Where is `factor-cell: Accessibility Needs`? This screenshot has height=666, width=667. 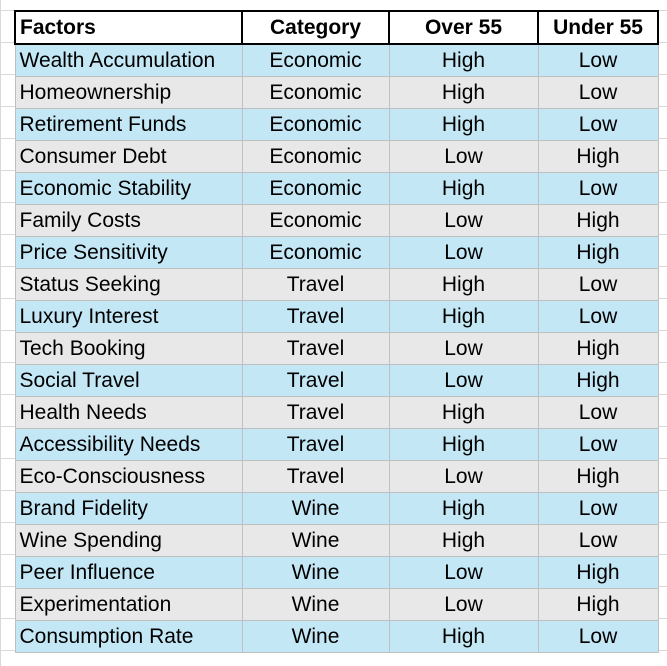
factor-cell: Accessibility Needs is located at coordinates (128, 444).